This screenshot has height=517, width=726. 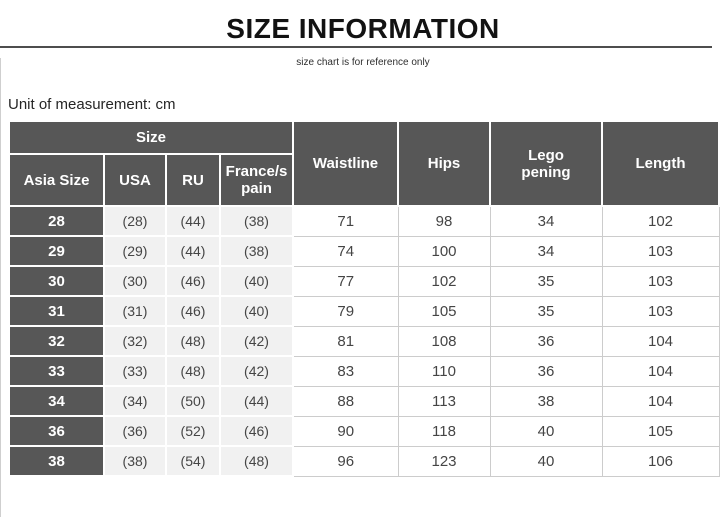 I want to click on size-group-header: Size, so click(x=151, y=137).